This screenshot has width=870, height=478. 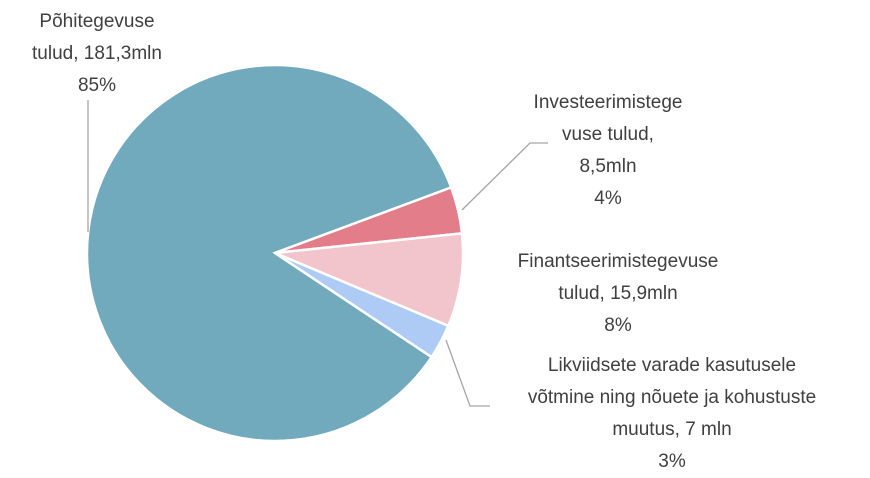 What do you see at coordinates (608, 134) in the screenshot?
I see `slice-label: vuse tulud,` at bounding box center [608, 134].